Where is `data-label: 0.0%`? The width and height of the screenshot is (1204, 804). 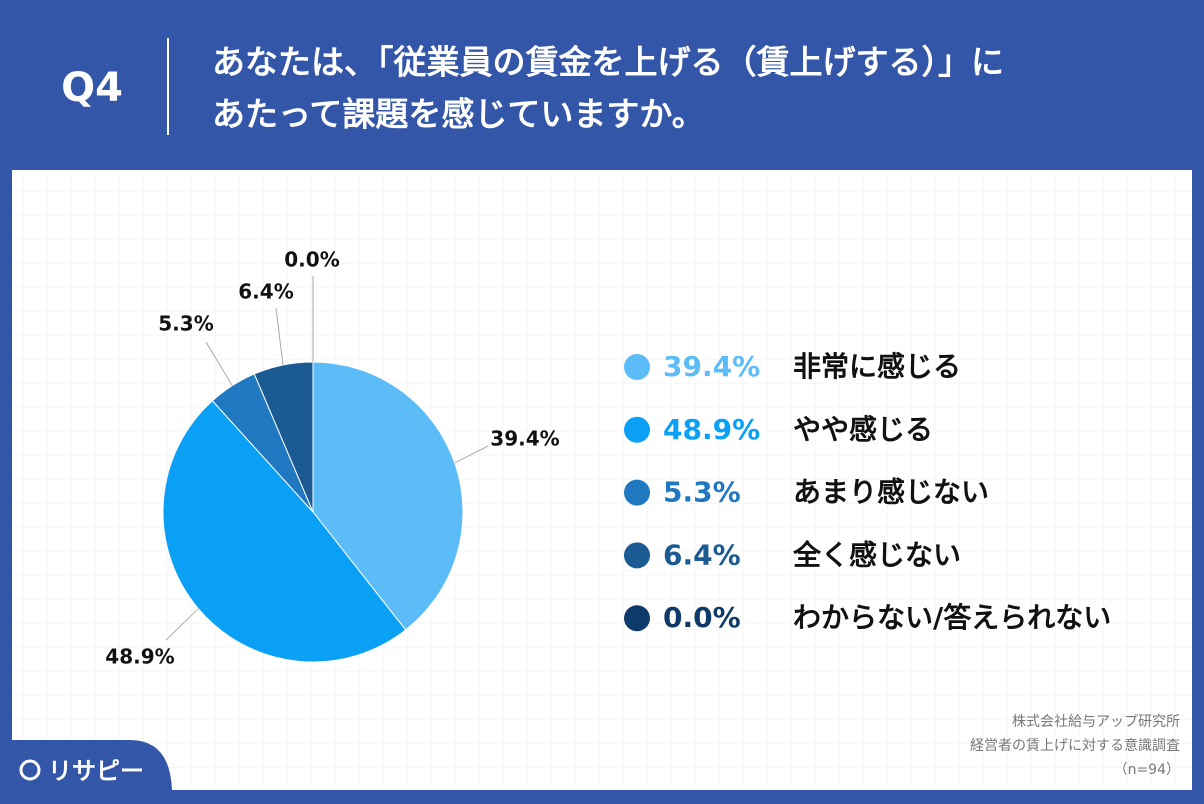 data-label: 0.0% is located at coordinates (311, 260).